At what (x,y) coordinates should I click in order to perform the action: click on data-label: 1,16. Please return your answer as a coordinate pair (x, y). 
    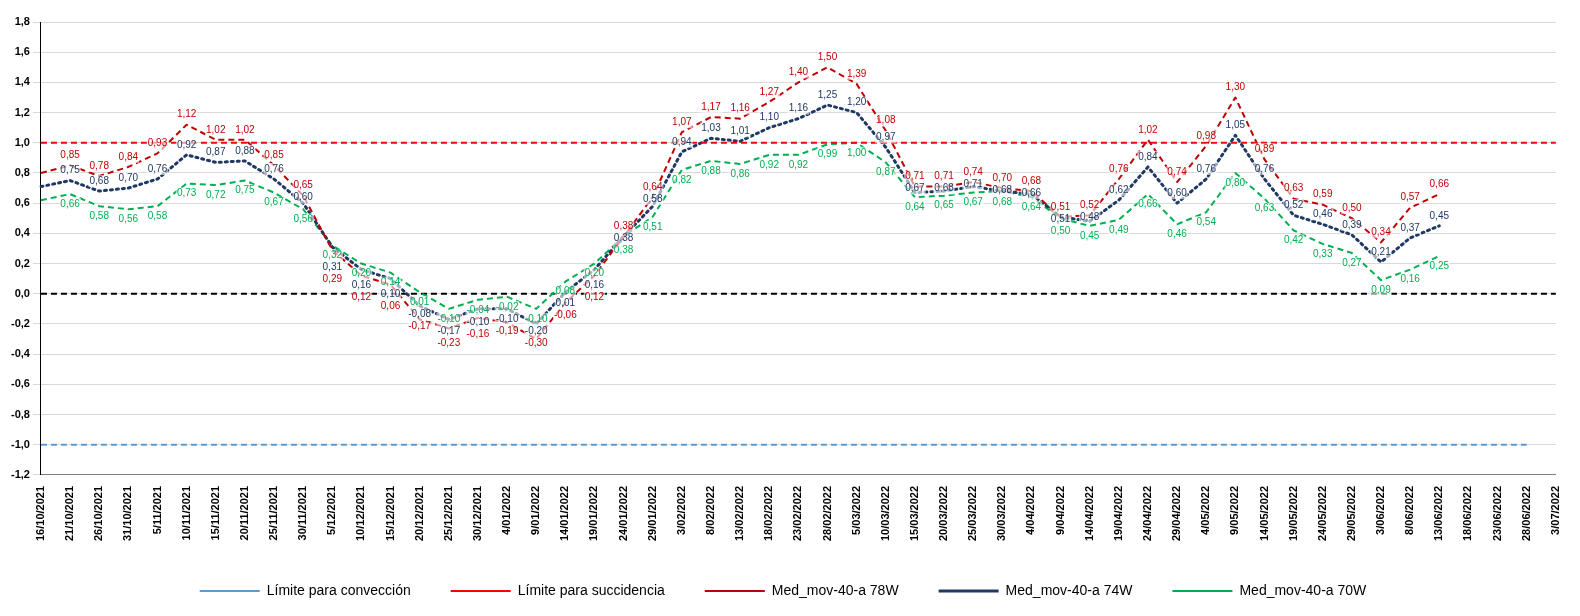
    Looking at the image, I should click on (740, 108).